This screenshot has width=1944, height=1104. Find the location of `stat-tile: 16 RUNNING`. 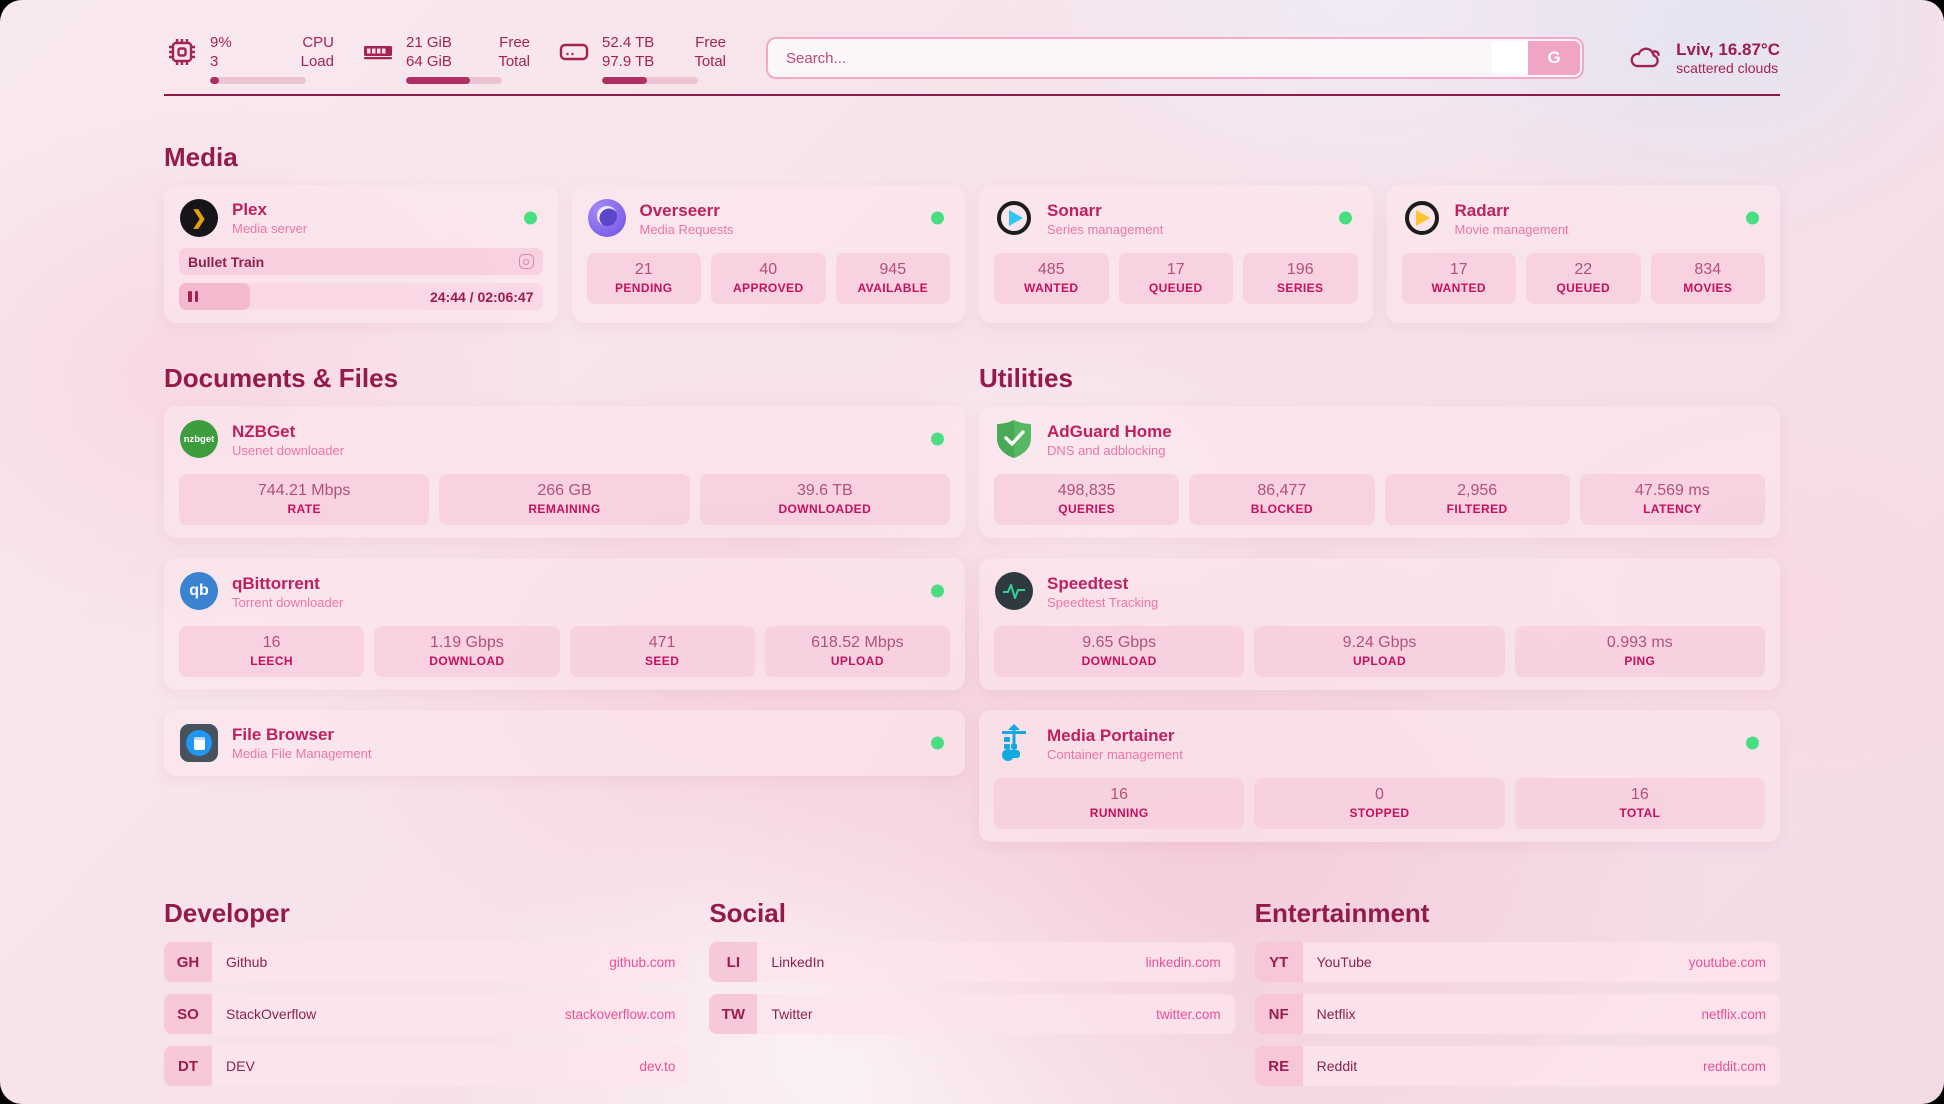

stat-tile: 16 RUNNING is located at coordinates (1119, 803).